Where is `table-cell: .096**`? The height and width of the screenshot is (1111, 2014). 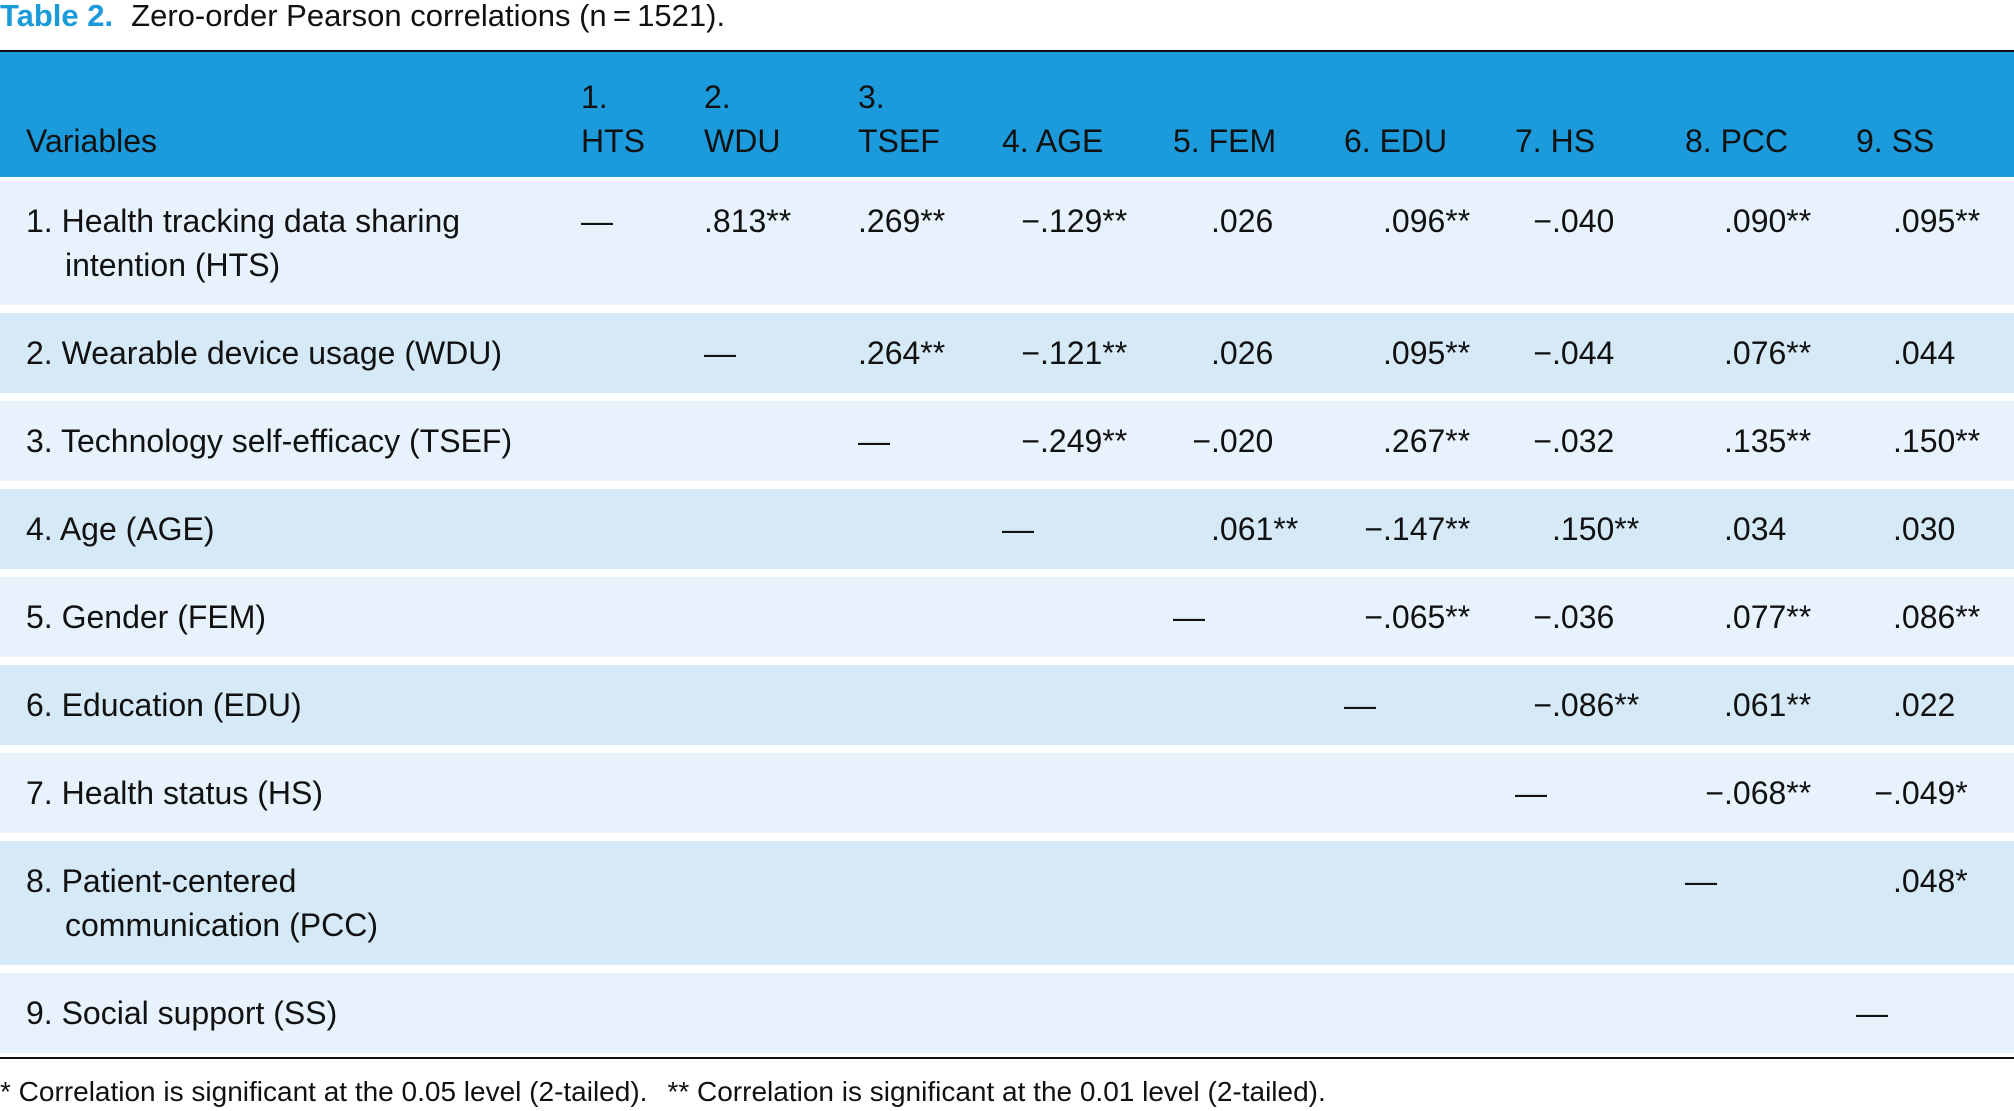
table-cell: .096** is located at coordinates (1427, 221).